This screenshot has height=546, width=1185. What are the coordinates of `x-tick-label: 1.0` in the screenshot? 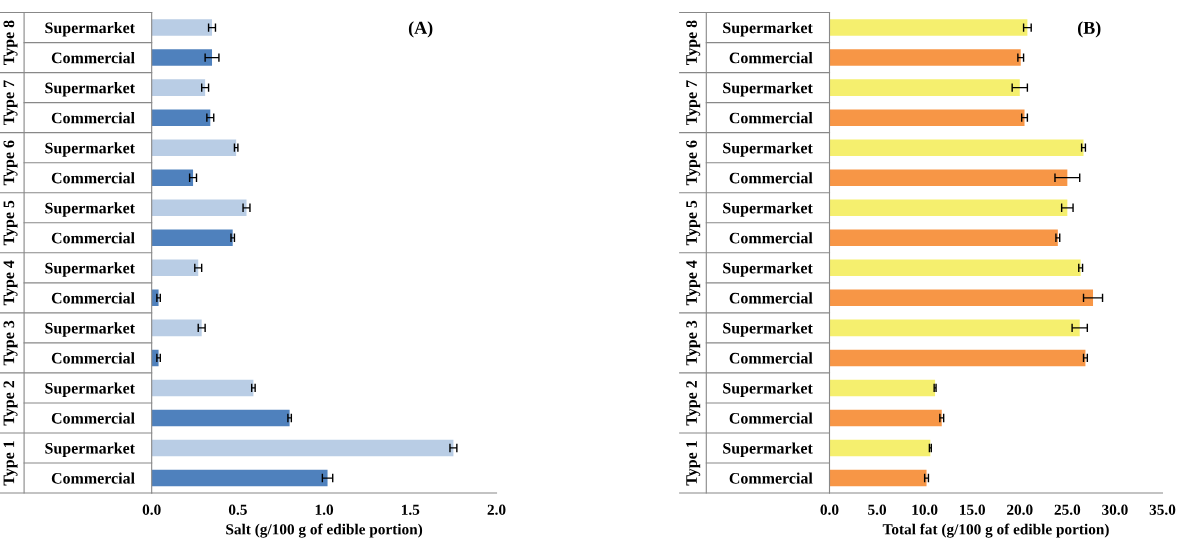 It's located at (324, 509).